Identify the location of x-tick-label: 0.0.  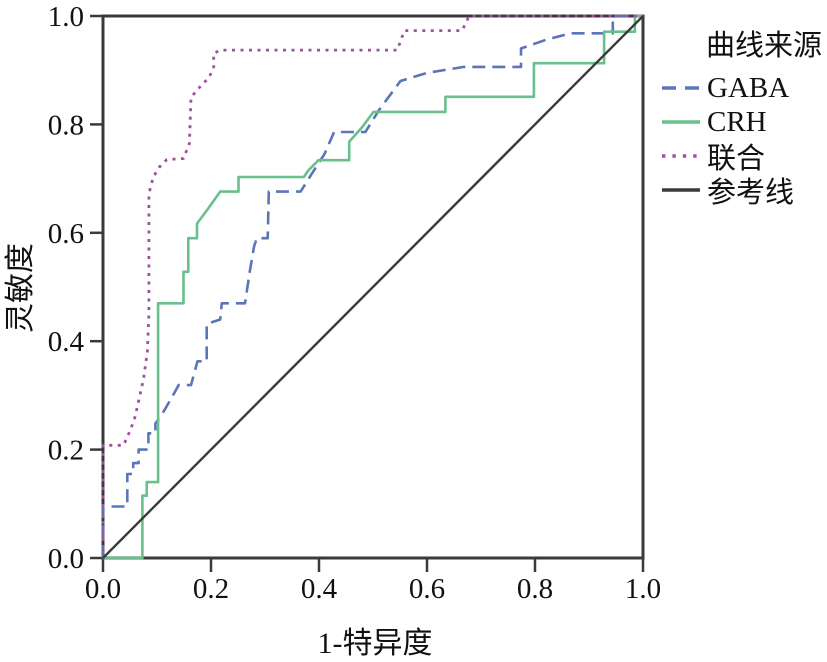
(103, 589).